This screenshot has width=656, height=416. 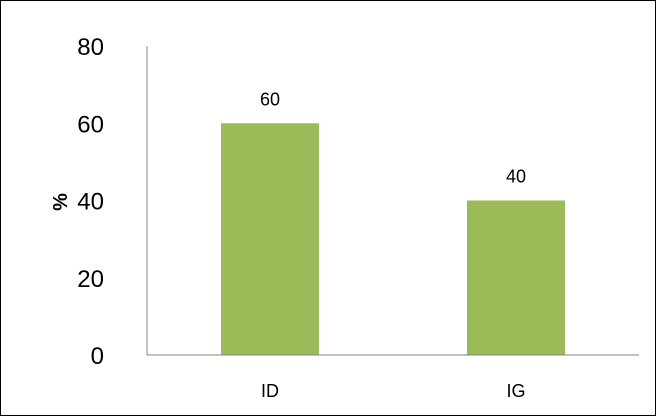 I want to click on bar-id, so click(x=270, y=239).